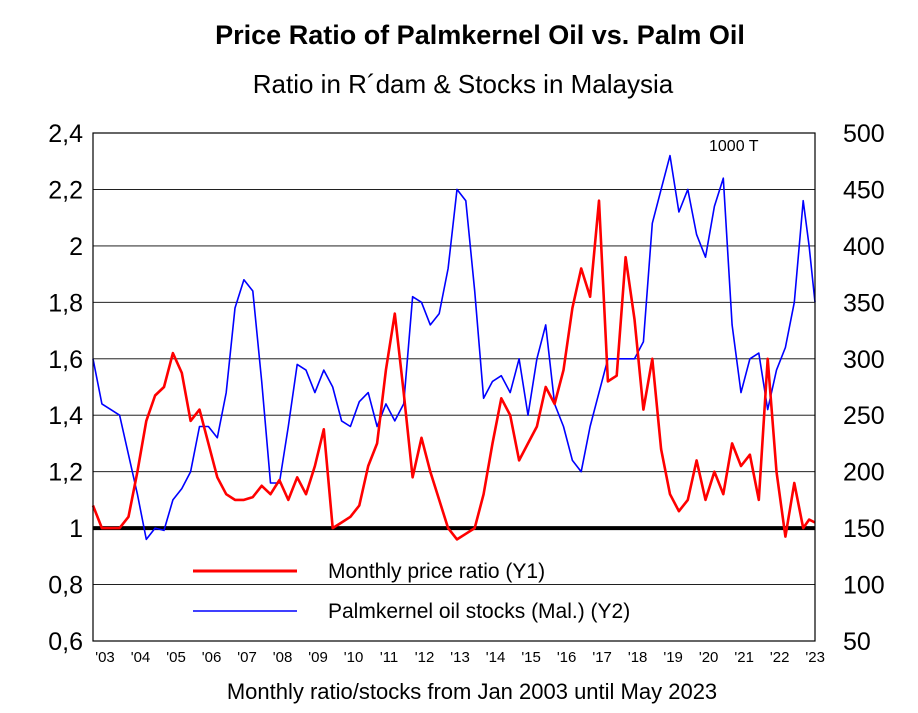  I want to click on x-tick-label: '16, so click(567, 657).